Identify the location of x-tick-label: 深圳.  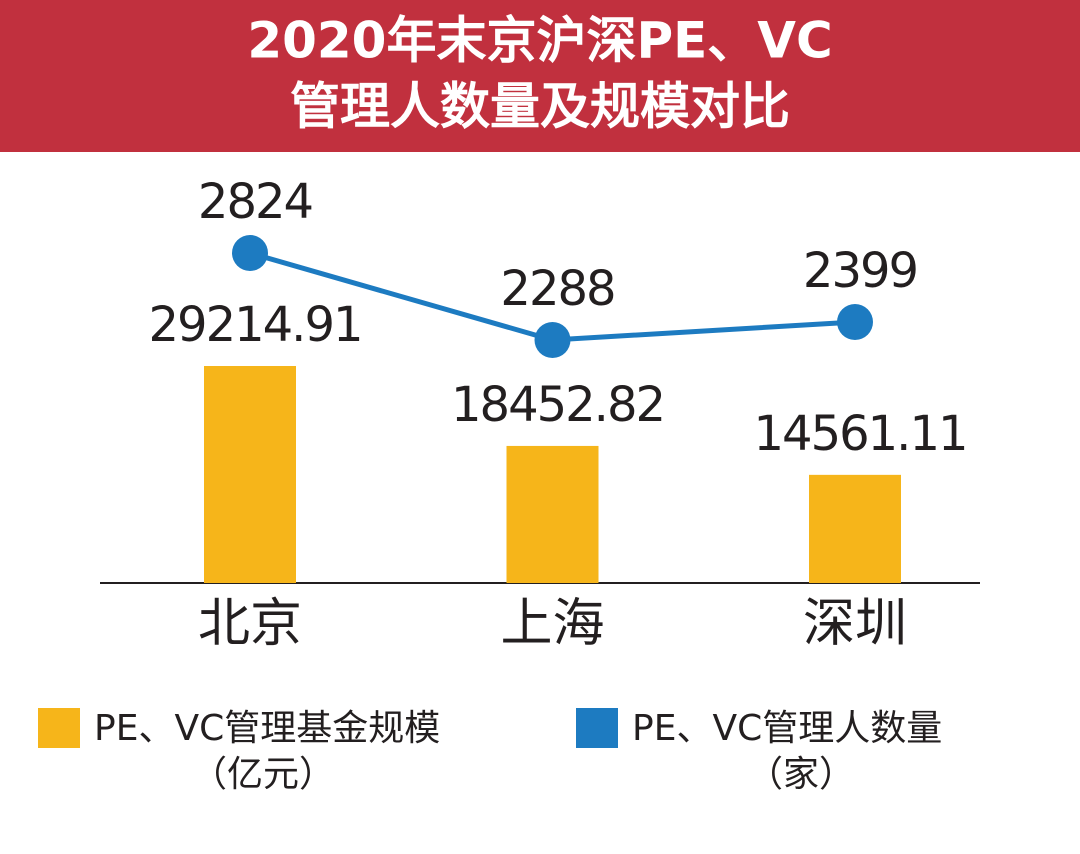
(855, 624).